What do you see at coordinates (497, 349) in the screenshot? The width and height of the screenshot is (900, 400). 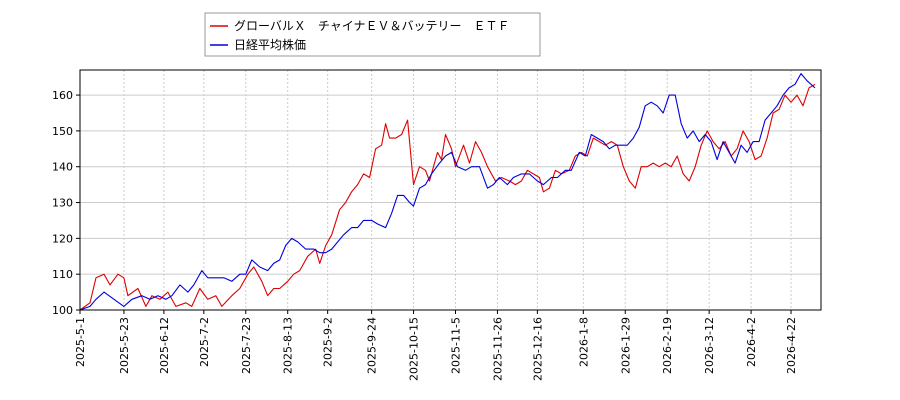 I see `x-tick-label: 2025-11-26` at bounding box center [497, 349].